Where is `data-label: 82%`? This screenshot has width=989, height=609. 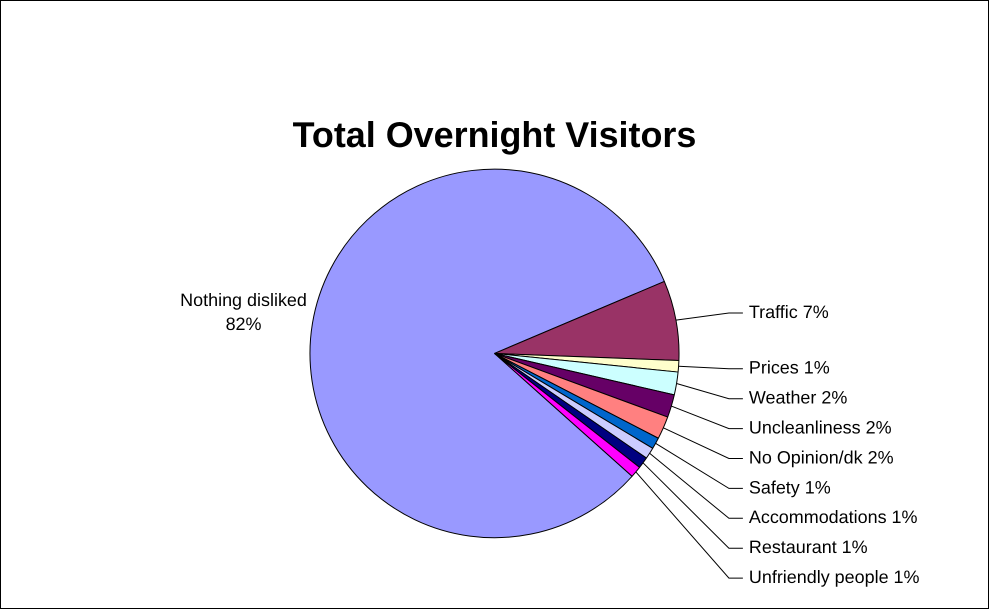
data-label: 82% is located at coordinates (244, 324).